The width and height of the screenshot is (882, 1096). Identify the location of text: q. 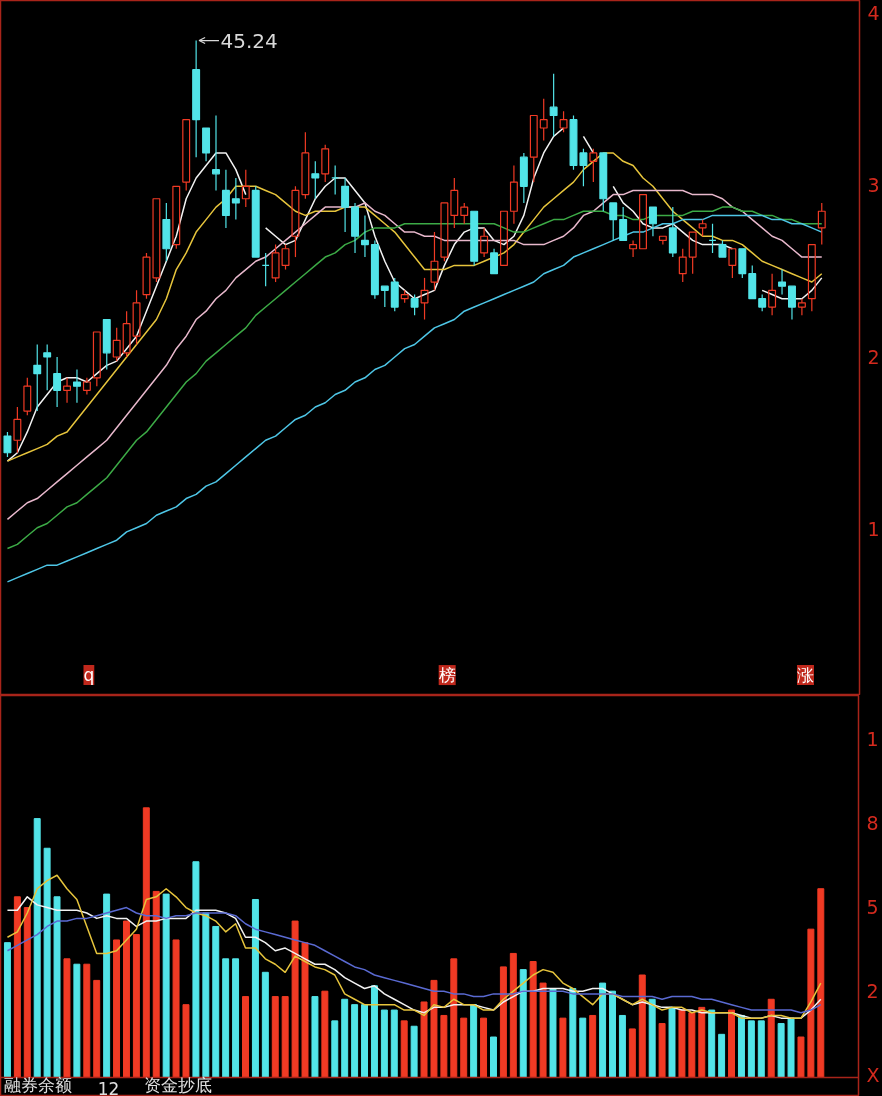
(89, 675).